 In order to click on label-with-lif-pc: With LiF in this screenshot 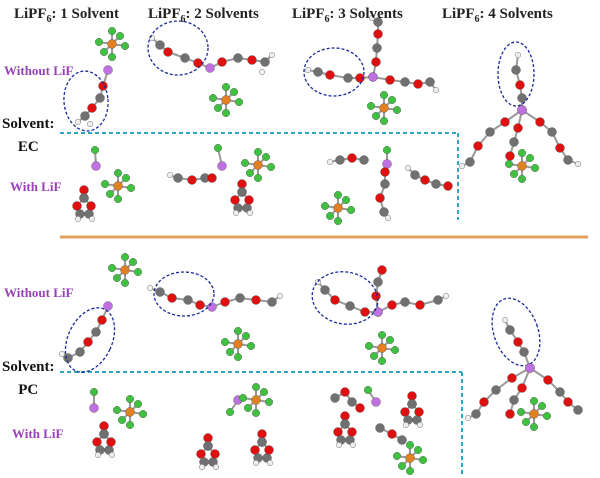, I will do `click(38, 433)`.